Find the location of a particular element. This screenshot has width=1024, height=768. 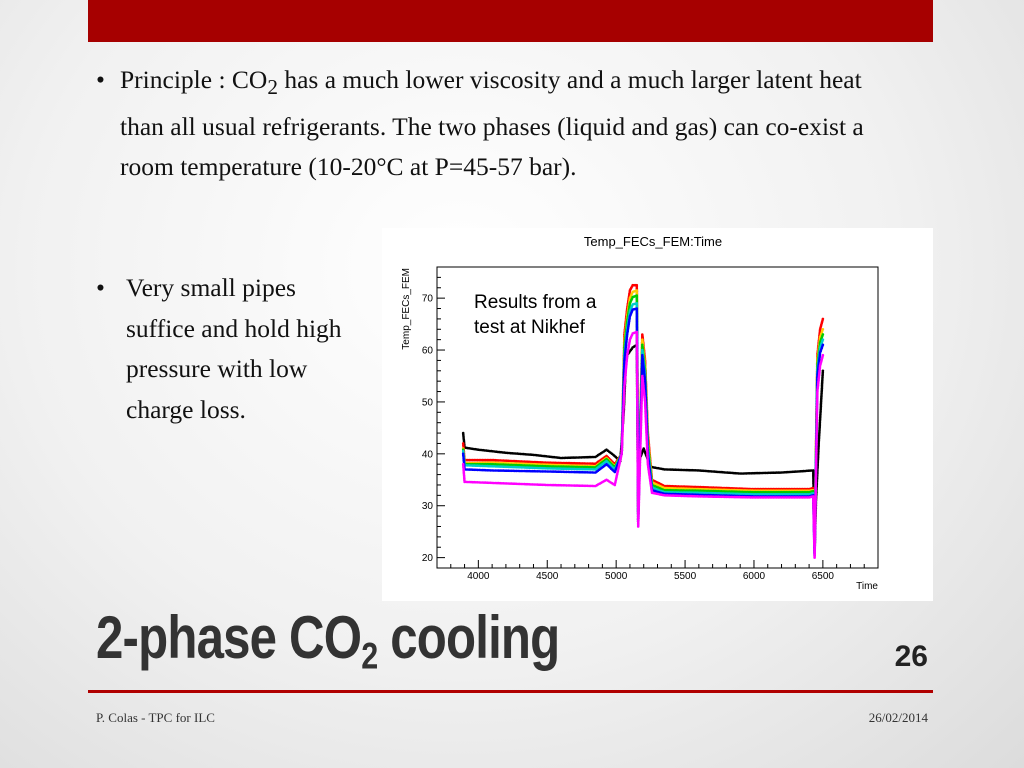

bullet-principle-prefix: Principle : CO is located at coordinates (194, 79).